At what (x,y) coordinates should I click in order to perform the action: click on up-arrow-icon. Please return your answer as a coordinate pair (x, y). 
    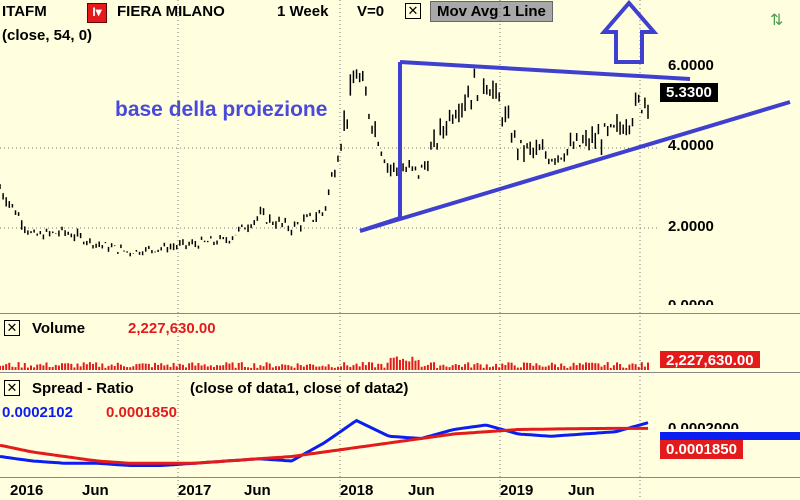
    Looking at the image, I should click on (629, 32).